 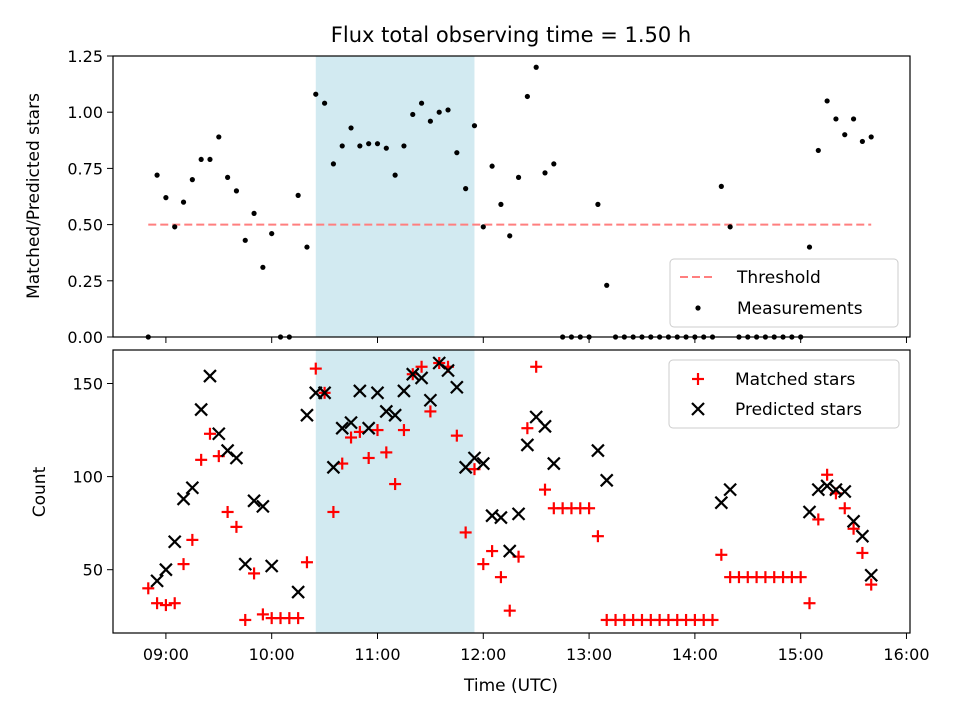 I want to click on count-xtick-label: 13:00, so click(x=589, y=654).